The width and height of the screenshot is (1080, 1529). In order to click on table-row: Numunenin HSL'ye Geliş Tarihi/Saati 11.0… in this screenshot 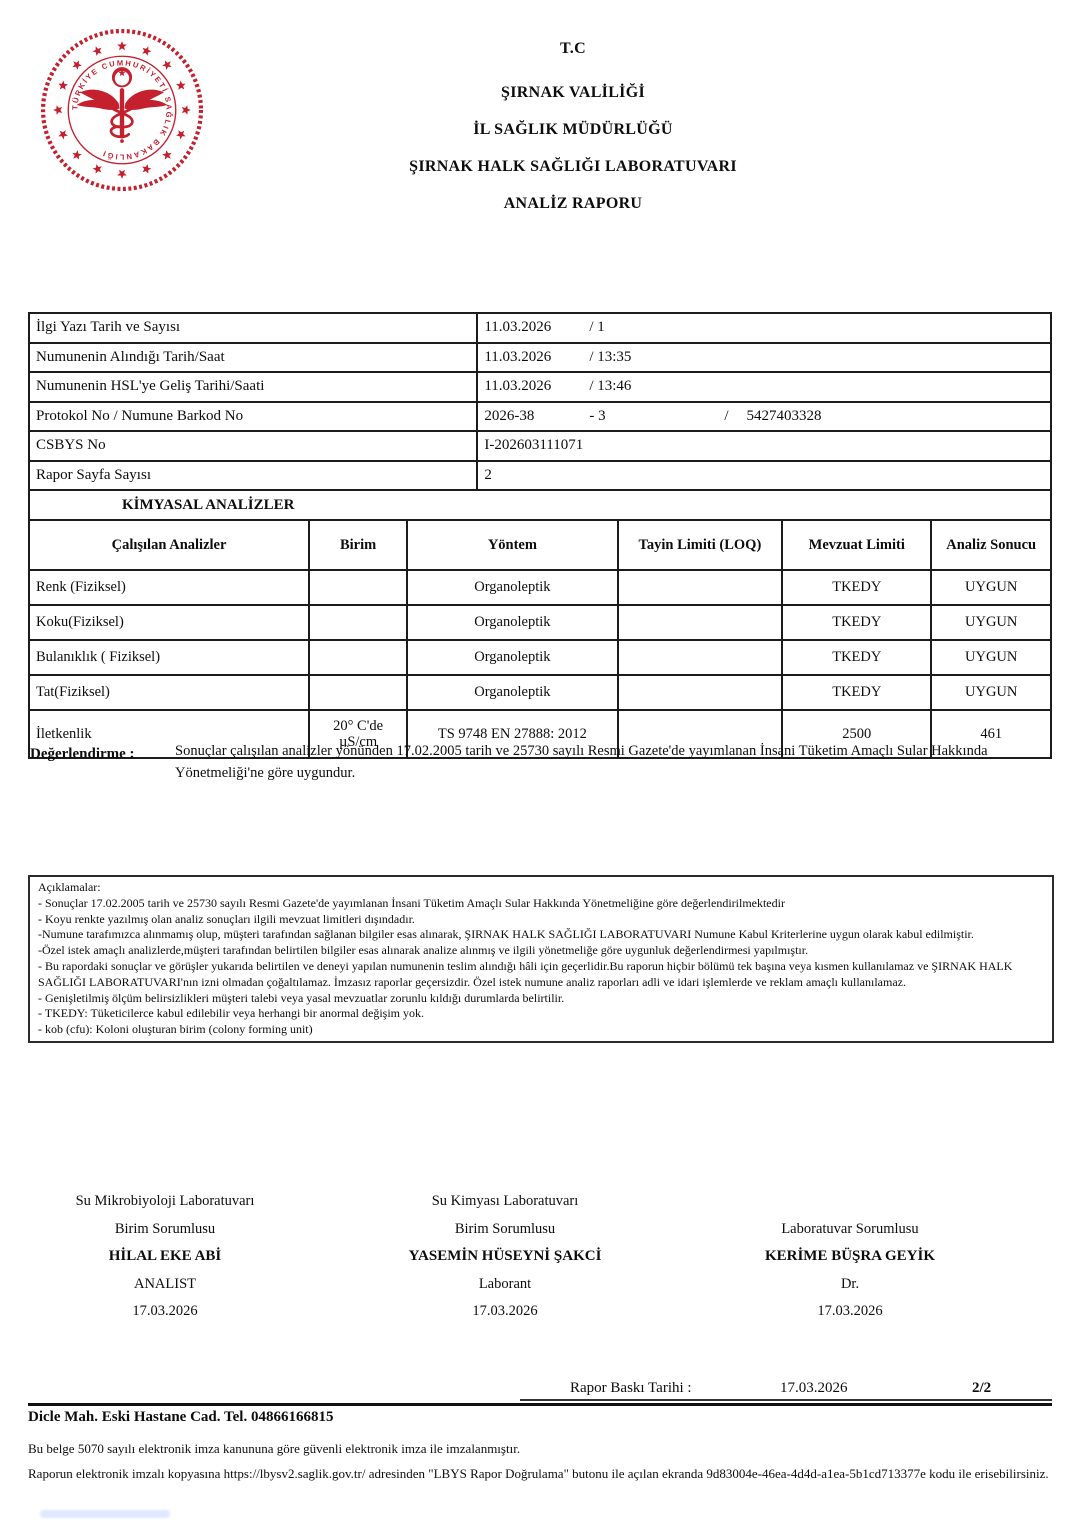, I will do `click(539, 387)`.